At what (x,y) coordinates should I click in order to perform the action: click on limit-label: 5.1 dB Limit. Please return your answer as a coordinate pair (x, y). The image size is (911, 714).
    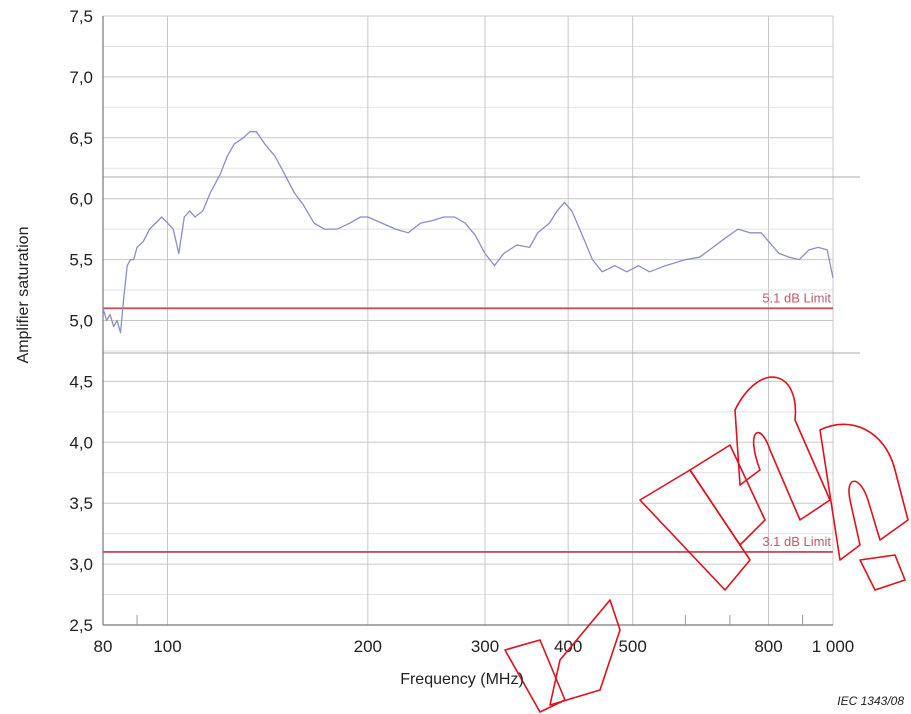
    Looking at the image, I should click on (796, 297).